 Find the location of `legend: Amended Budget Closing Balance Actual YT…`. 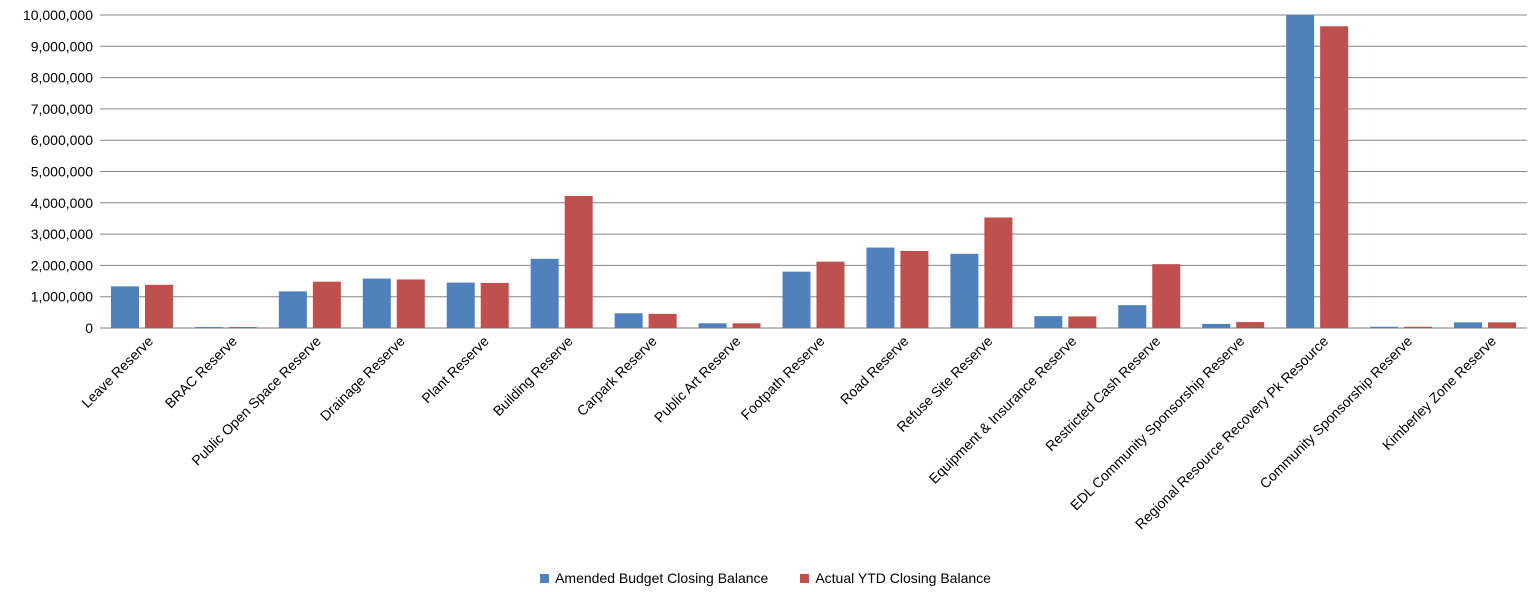

legend: Amended Budget Closing Balance Actual YT… is located at coordinates (765, 578).